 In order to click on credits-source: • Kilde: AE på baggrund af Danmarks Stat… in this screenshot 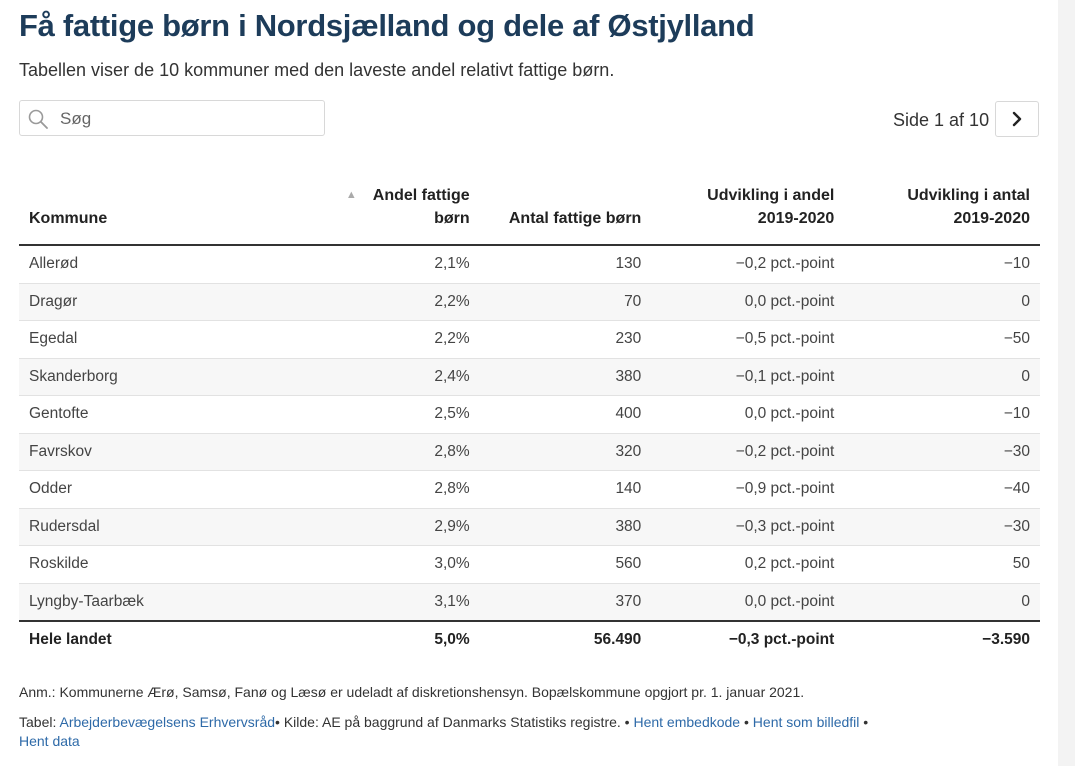, I will do `click(448, 722)`.